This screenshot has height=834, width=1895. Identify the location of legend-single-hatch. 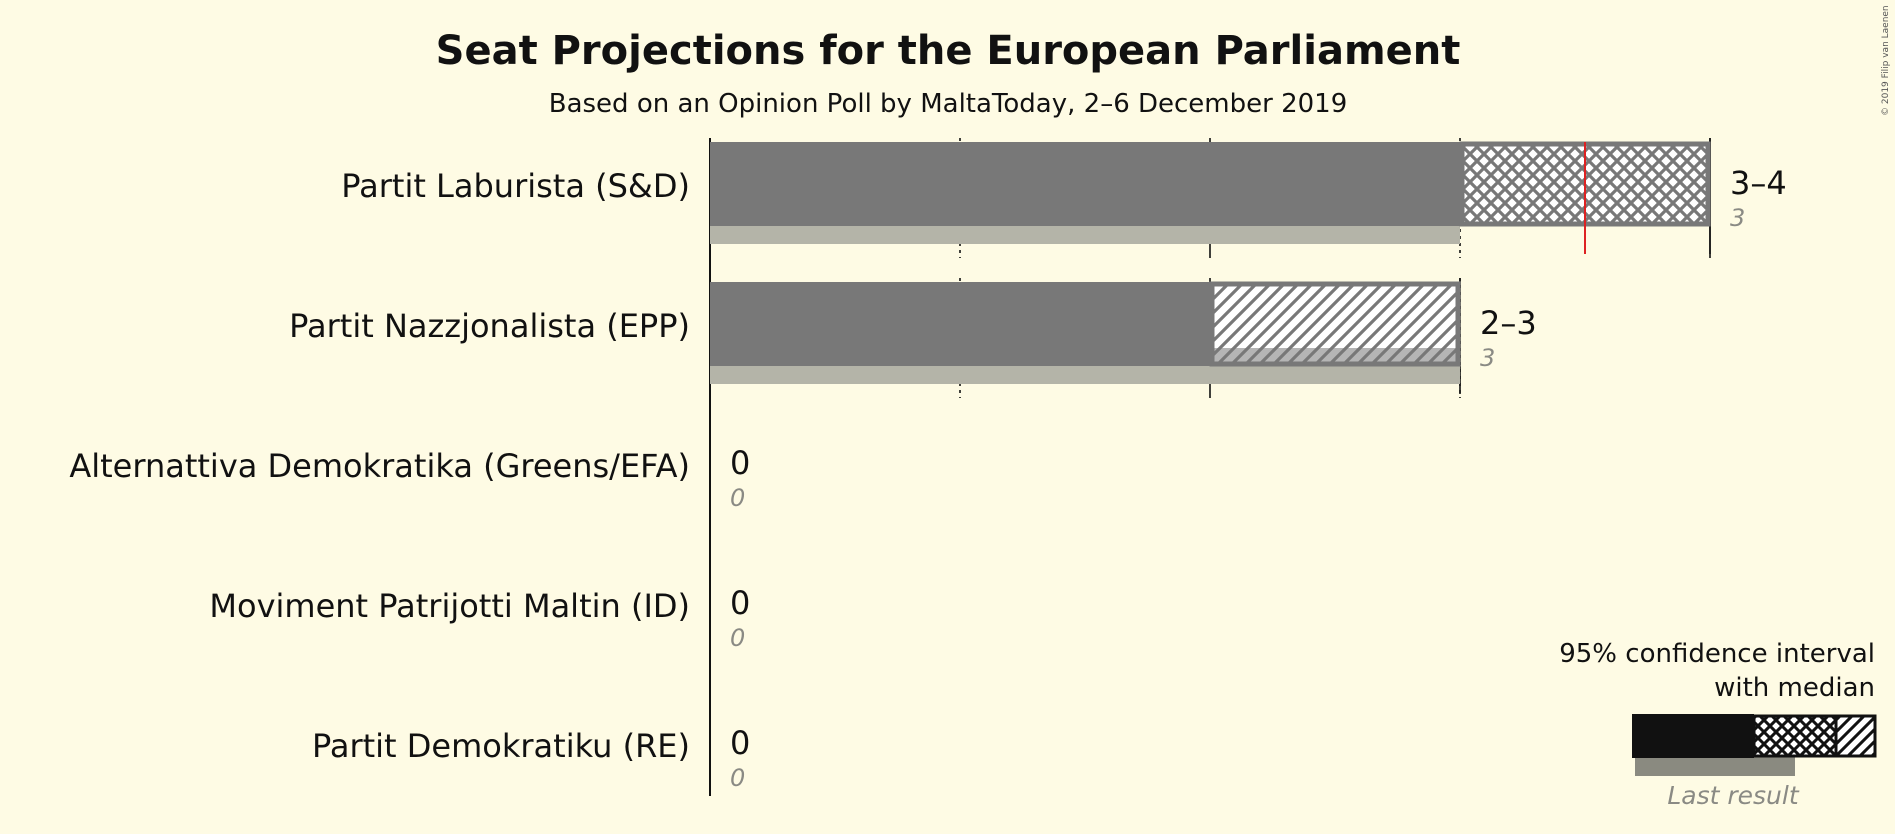
(1855, 736).